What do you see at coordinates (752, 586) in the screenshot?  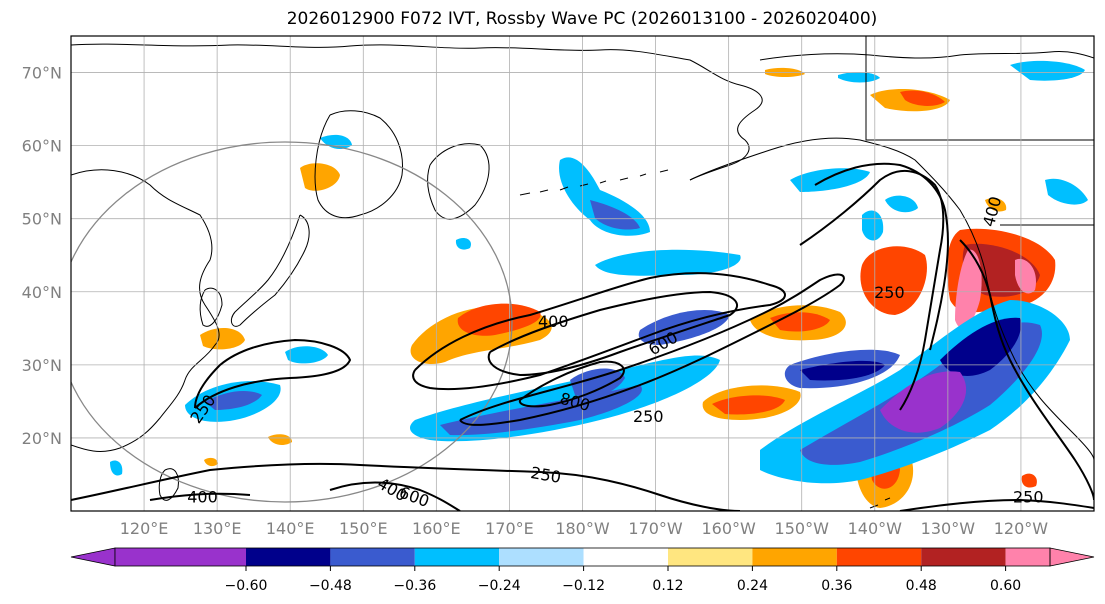 I see `colorbar-tick-label: 0.24` at bounding box center [752, 586].